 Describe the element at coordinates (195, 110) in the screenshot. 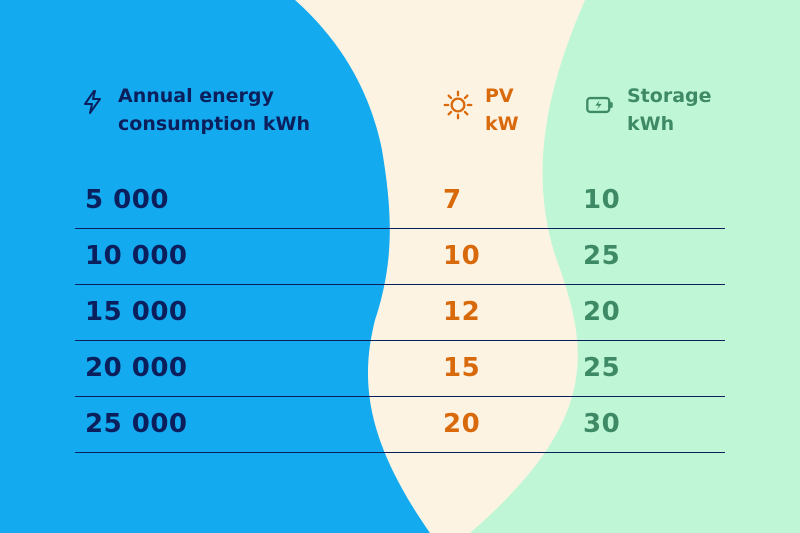

I see `header-energy: Annual energy consumption kWh` at that location.